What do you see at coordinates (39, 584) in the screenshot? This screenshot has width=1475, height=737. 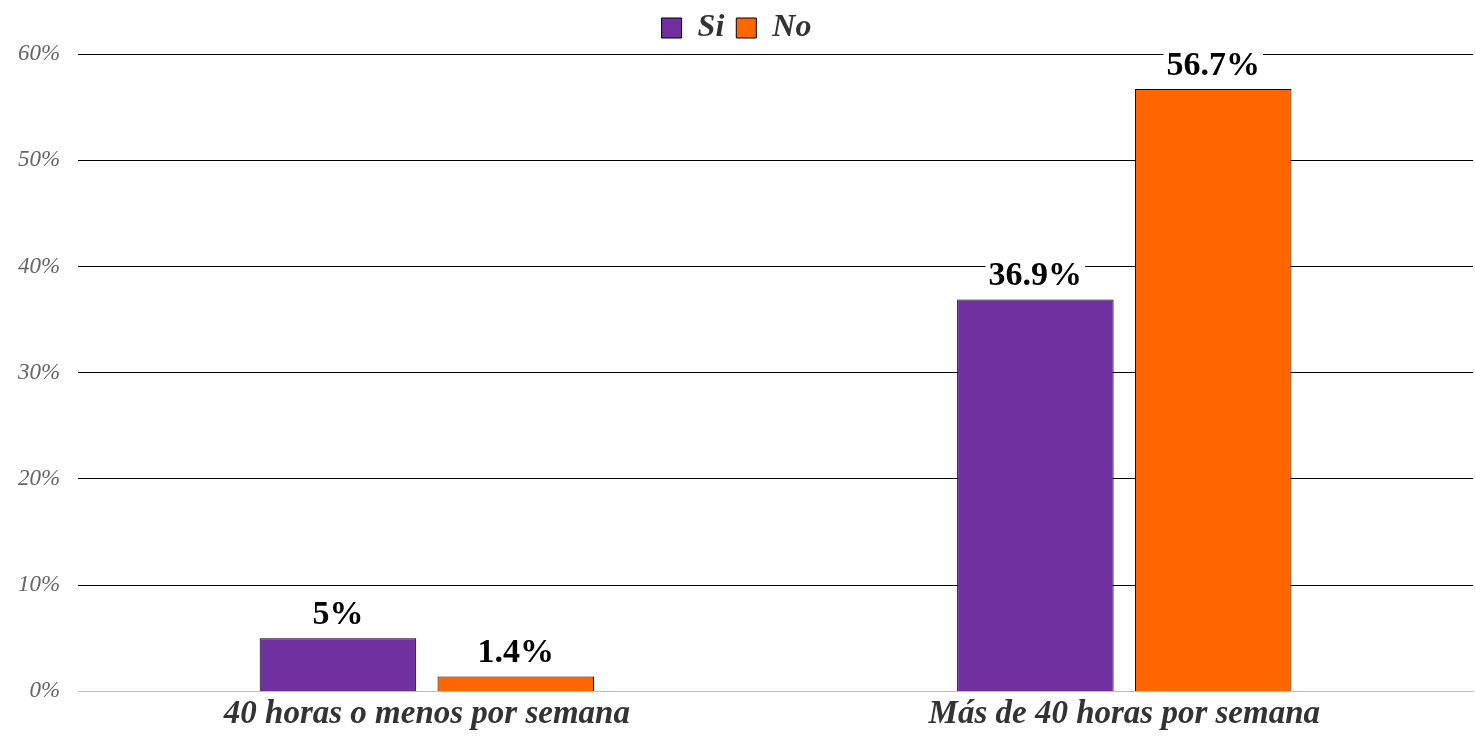 I see `y-tick-label: 10%` at bounding box center [39, 584].